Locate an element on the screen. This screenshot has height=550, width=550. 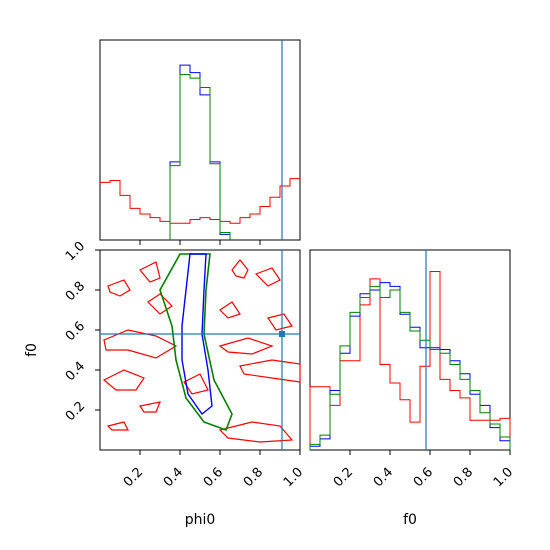
hist-phi0-ticks is located at coordinates (200, 242).